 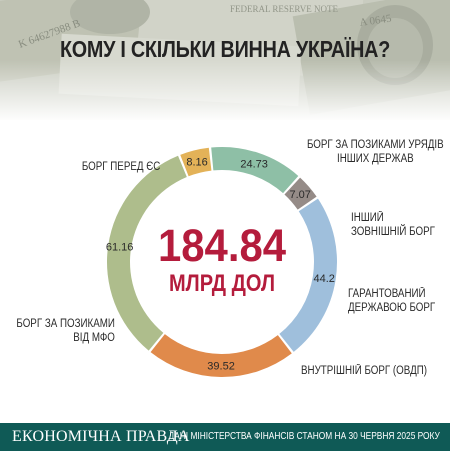 What do you see at coordinates (387, 294) in the screenshot?
I see `label-guar-line1: ГАРАНТОВАНИЙ` at bounding box center [387, 294].